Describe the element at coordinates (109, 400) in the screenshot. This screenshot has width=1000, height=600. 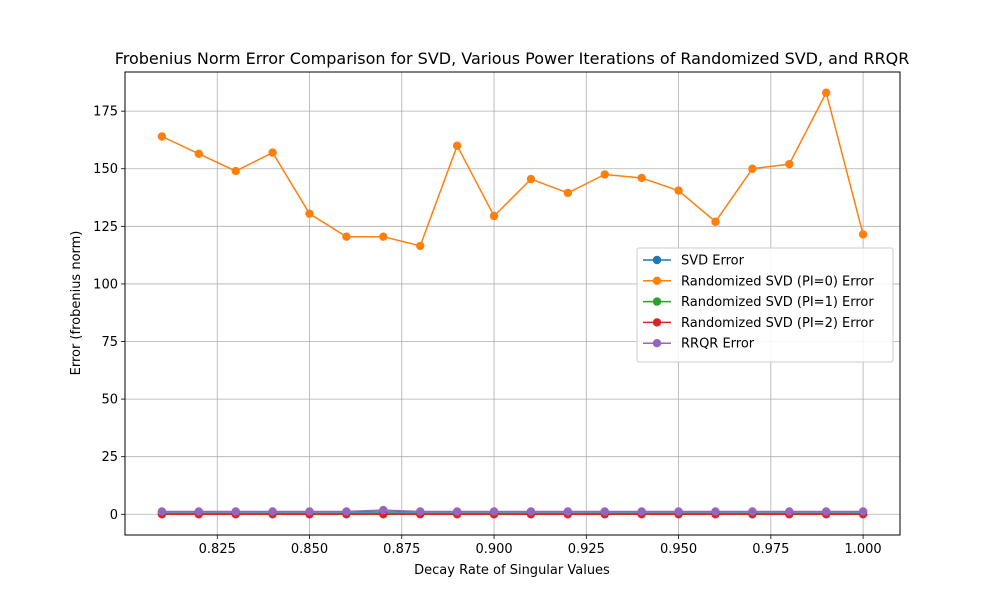
I see `y-tick-label: 50` at that location.